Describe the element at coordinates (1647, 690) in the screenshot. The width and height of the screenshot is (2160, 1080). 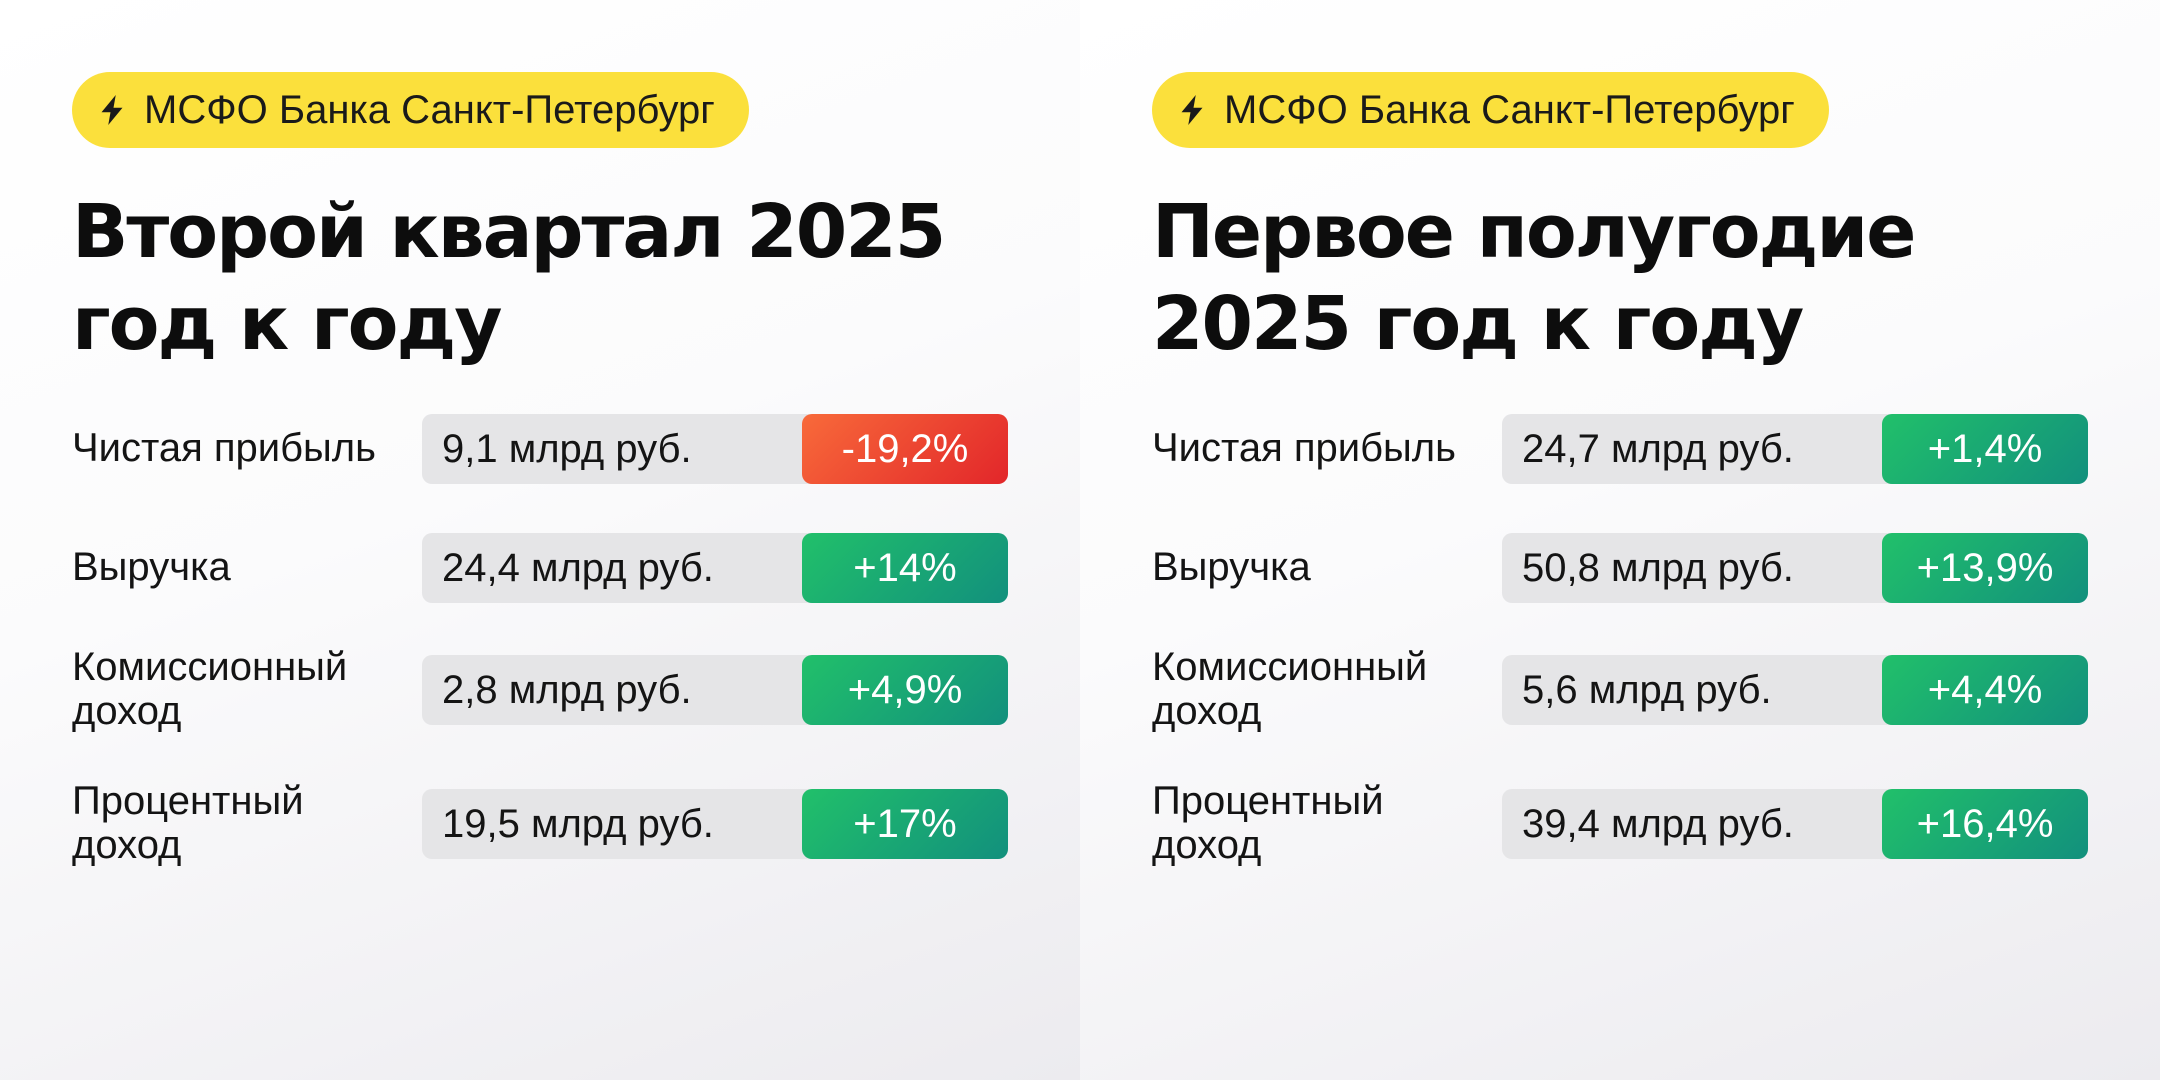
I see `metric-amount: 5,6 млрд руб.` at that location.